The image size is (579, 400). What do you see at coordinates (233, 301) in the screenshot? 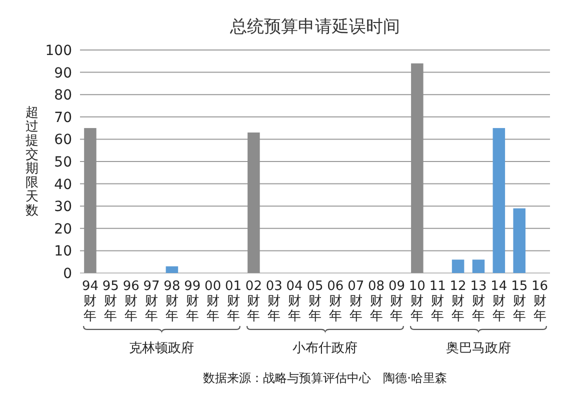
I see `x-tick-label: 01财年` at bounding box center [233, 301].